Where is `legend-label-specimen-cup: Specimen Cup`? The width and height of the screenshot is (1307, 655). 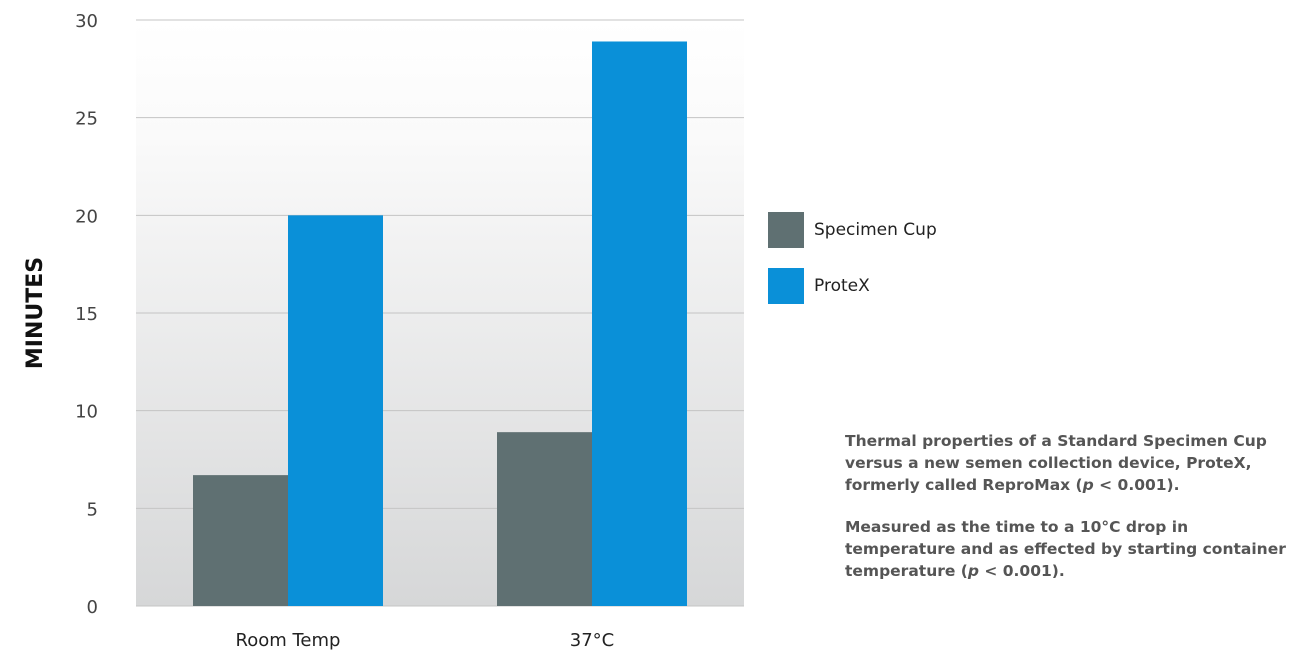
legend-label-specimen-cup: Specimen Cup is located at coordinates (875, 230).